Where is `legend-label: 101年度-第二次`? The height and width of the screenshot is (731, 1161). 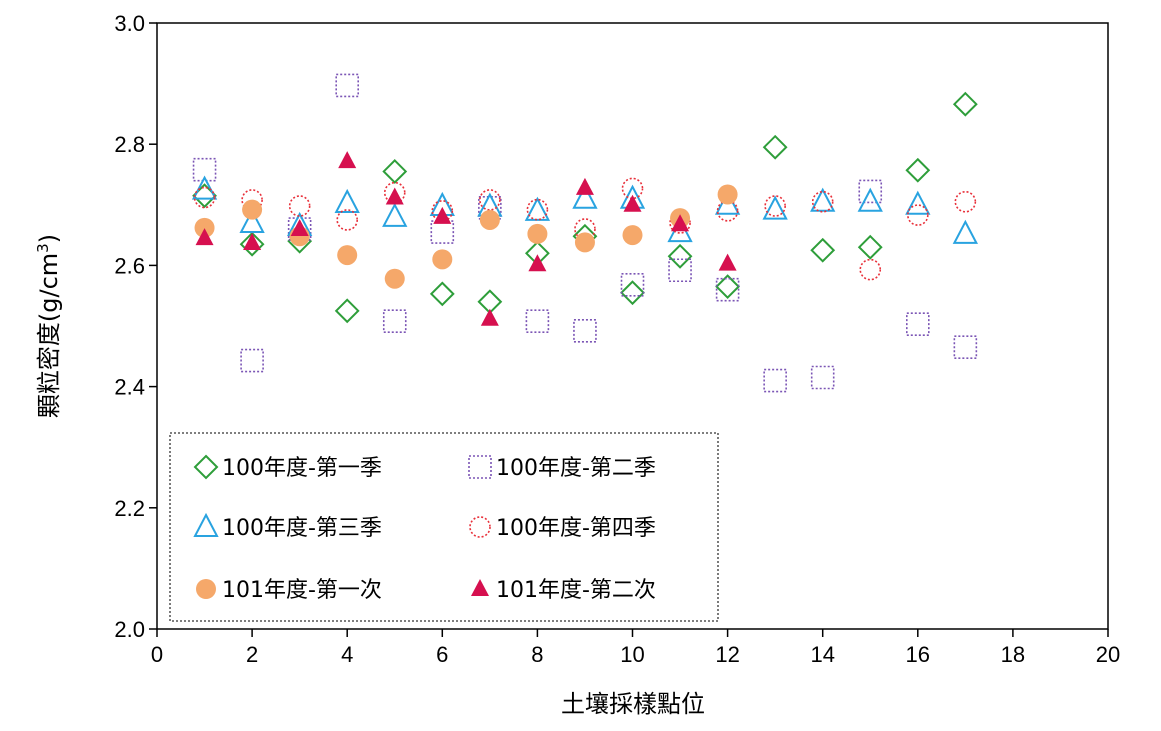 legend-label: 101年度-第二次 is located at coordinates (576, 590).